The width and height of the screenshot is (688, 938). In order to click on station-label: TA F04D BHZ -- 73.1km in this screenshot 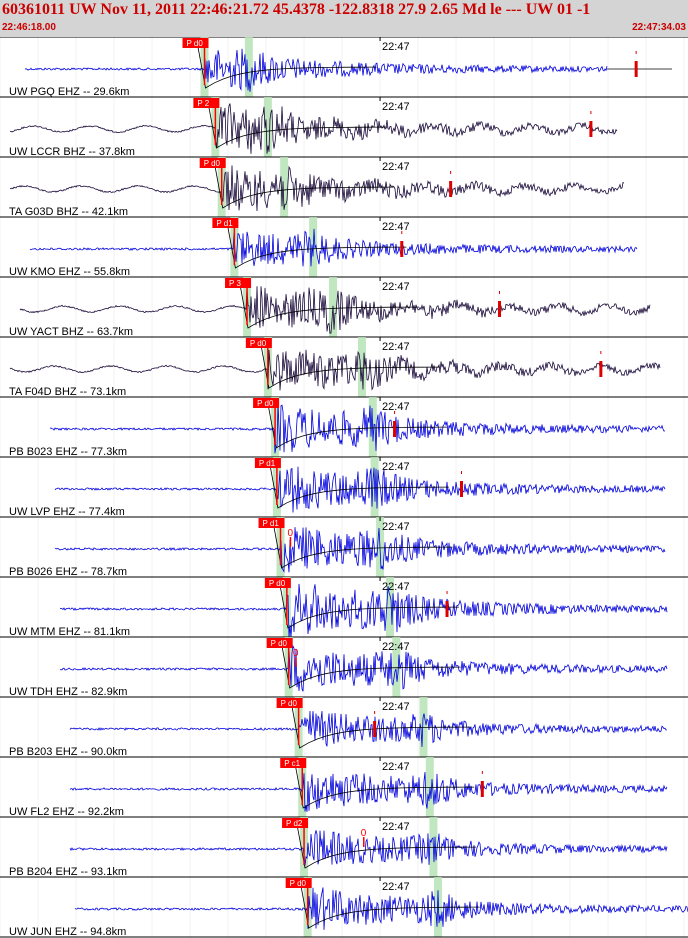, I will do `click(67, 392)`.